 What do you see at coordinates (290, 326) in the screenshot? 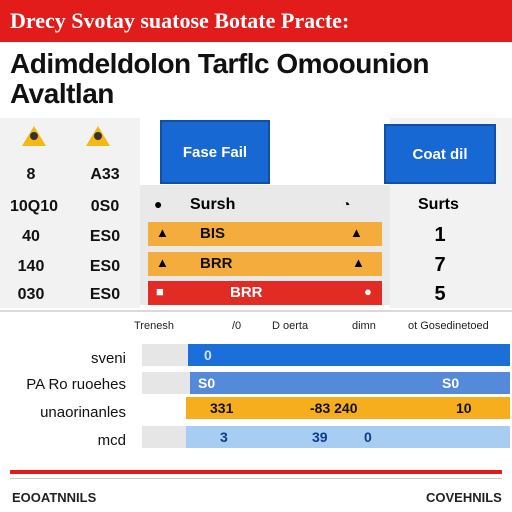
I see `legend-item: D oerta` at bounding box center [290, 326].